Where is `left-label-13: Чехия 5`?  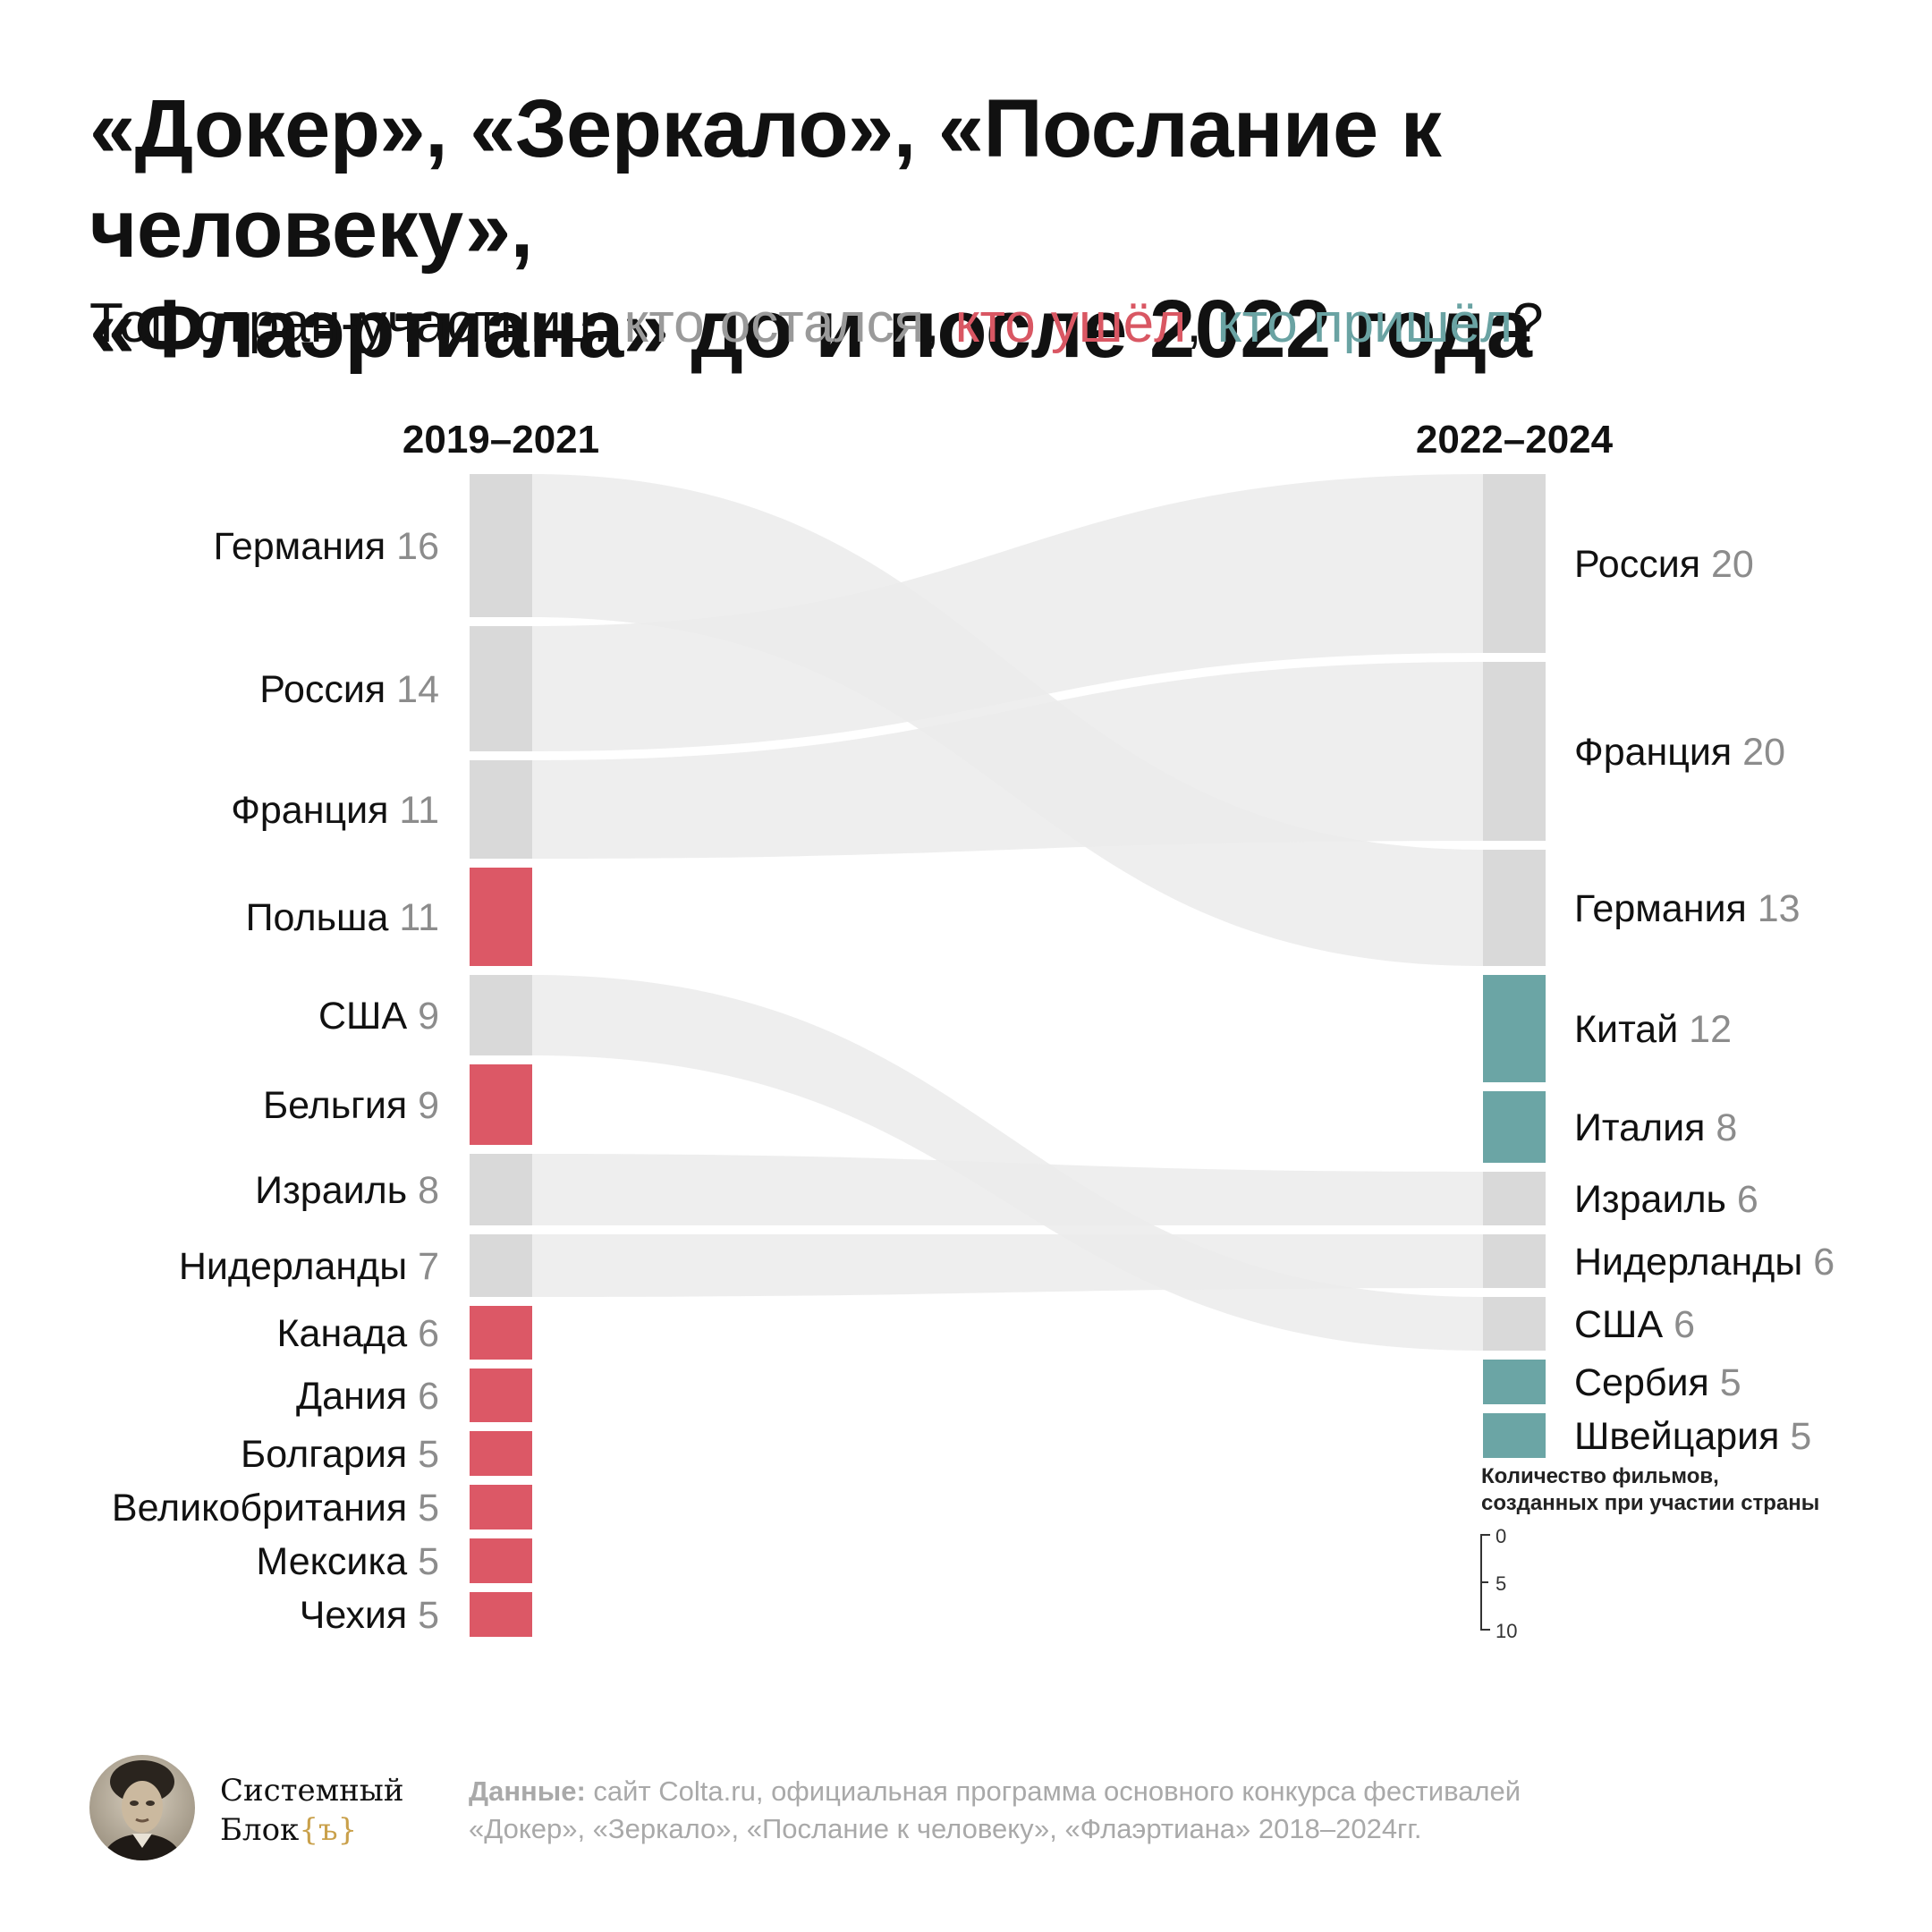 left-label-13: Чехия 5 is located at coordinates (369, 1615).